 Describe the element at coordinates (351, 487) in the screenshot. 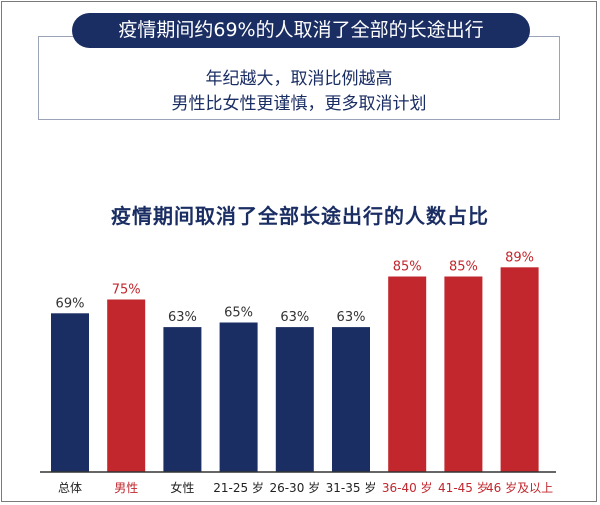

I see `category-label-5: 31-35 岁` at that location.